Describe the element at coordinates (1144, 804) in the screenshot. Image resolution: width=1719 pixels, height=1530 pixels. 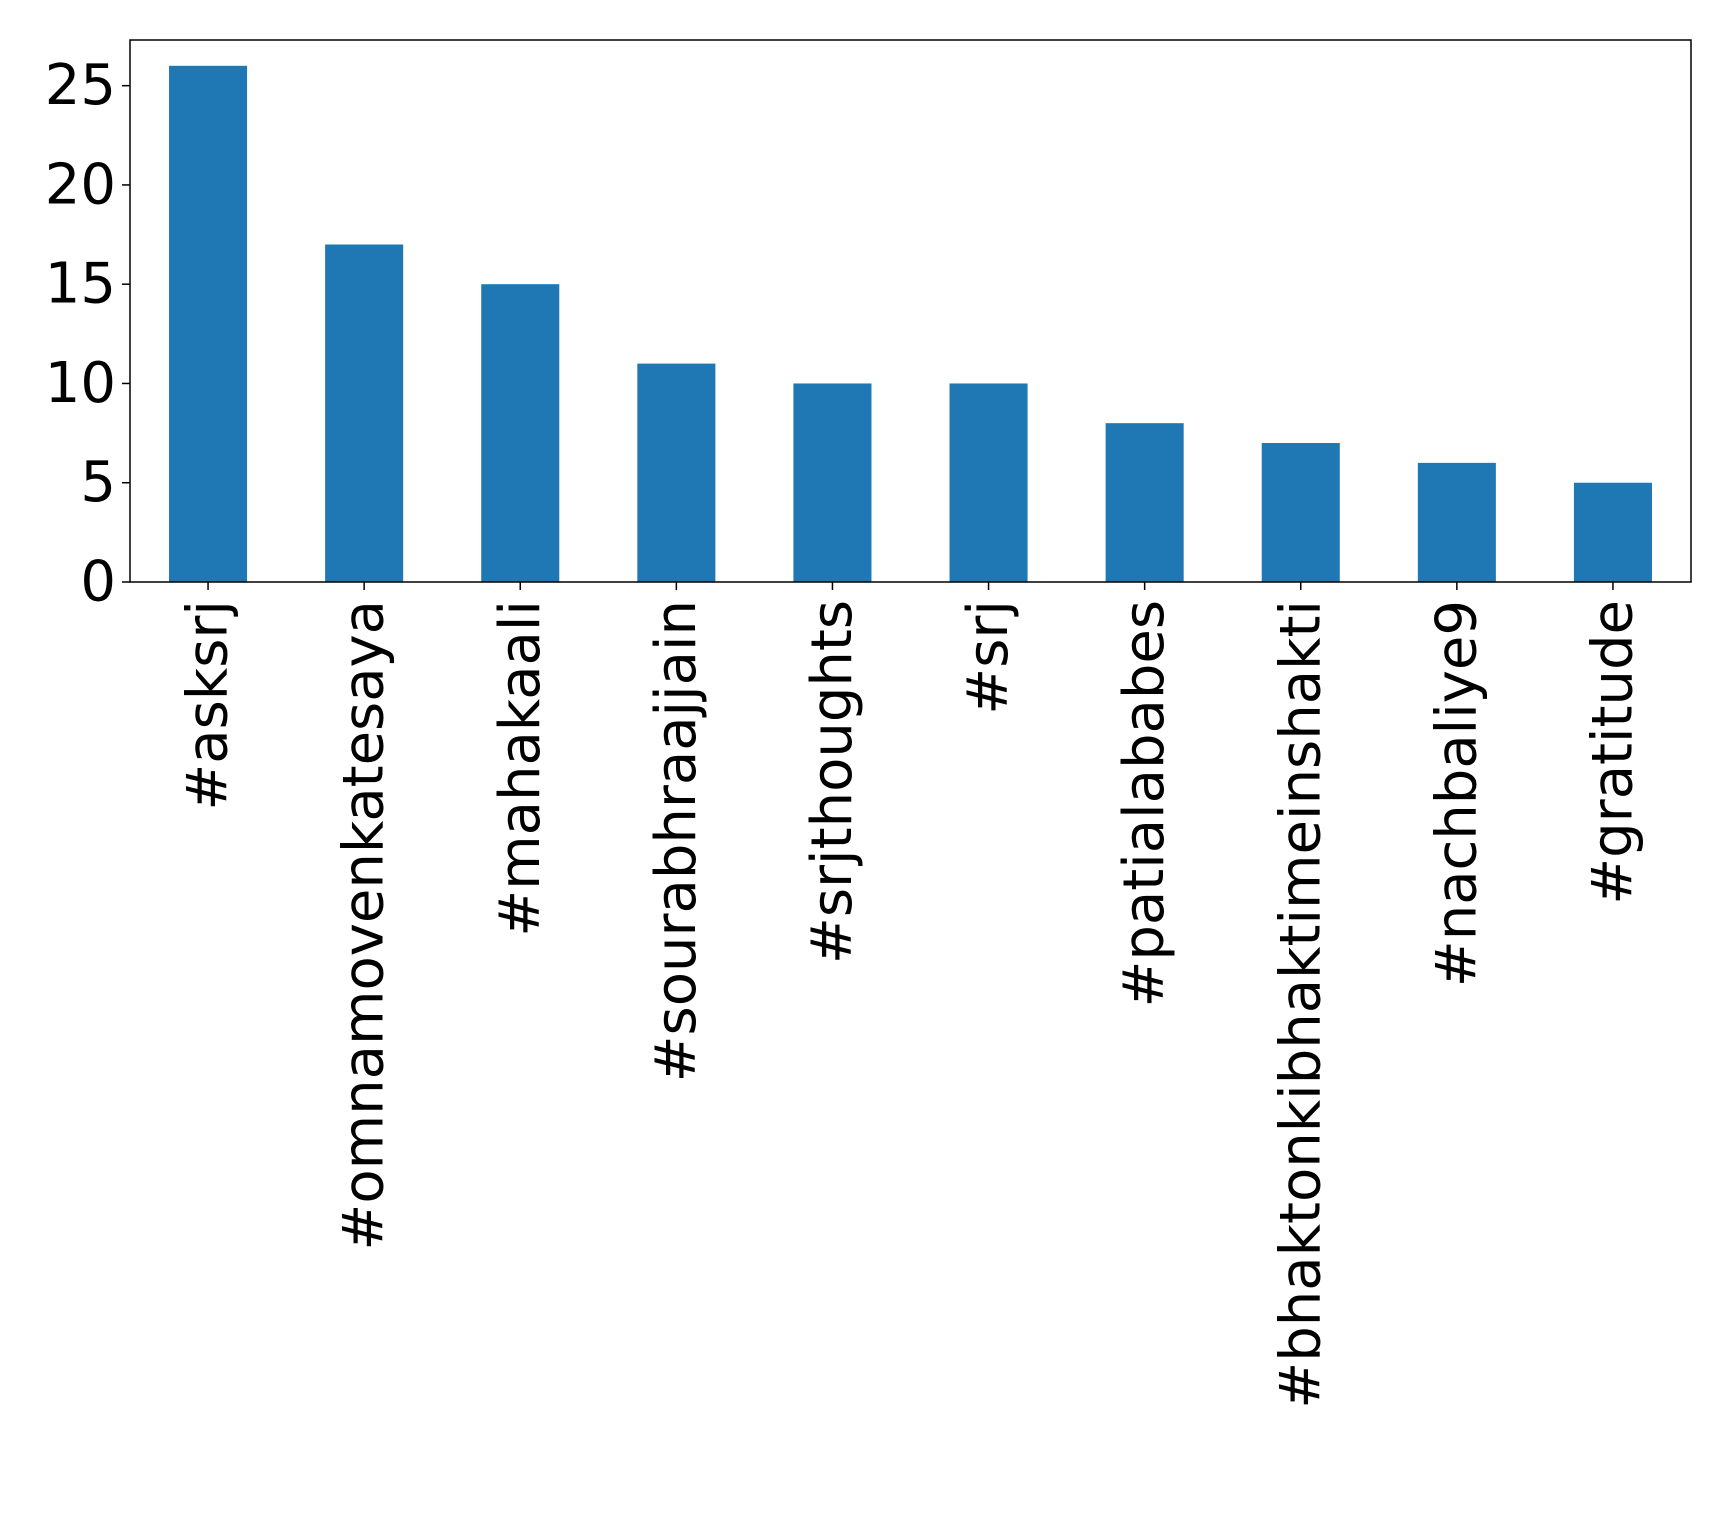
I see `x-tick-label: #patialababes` at that location.